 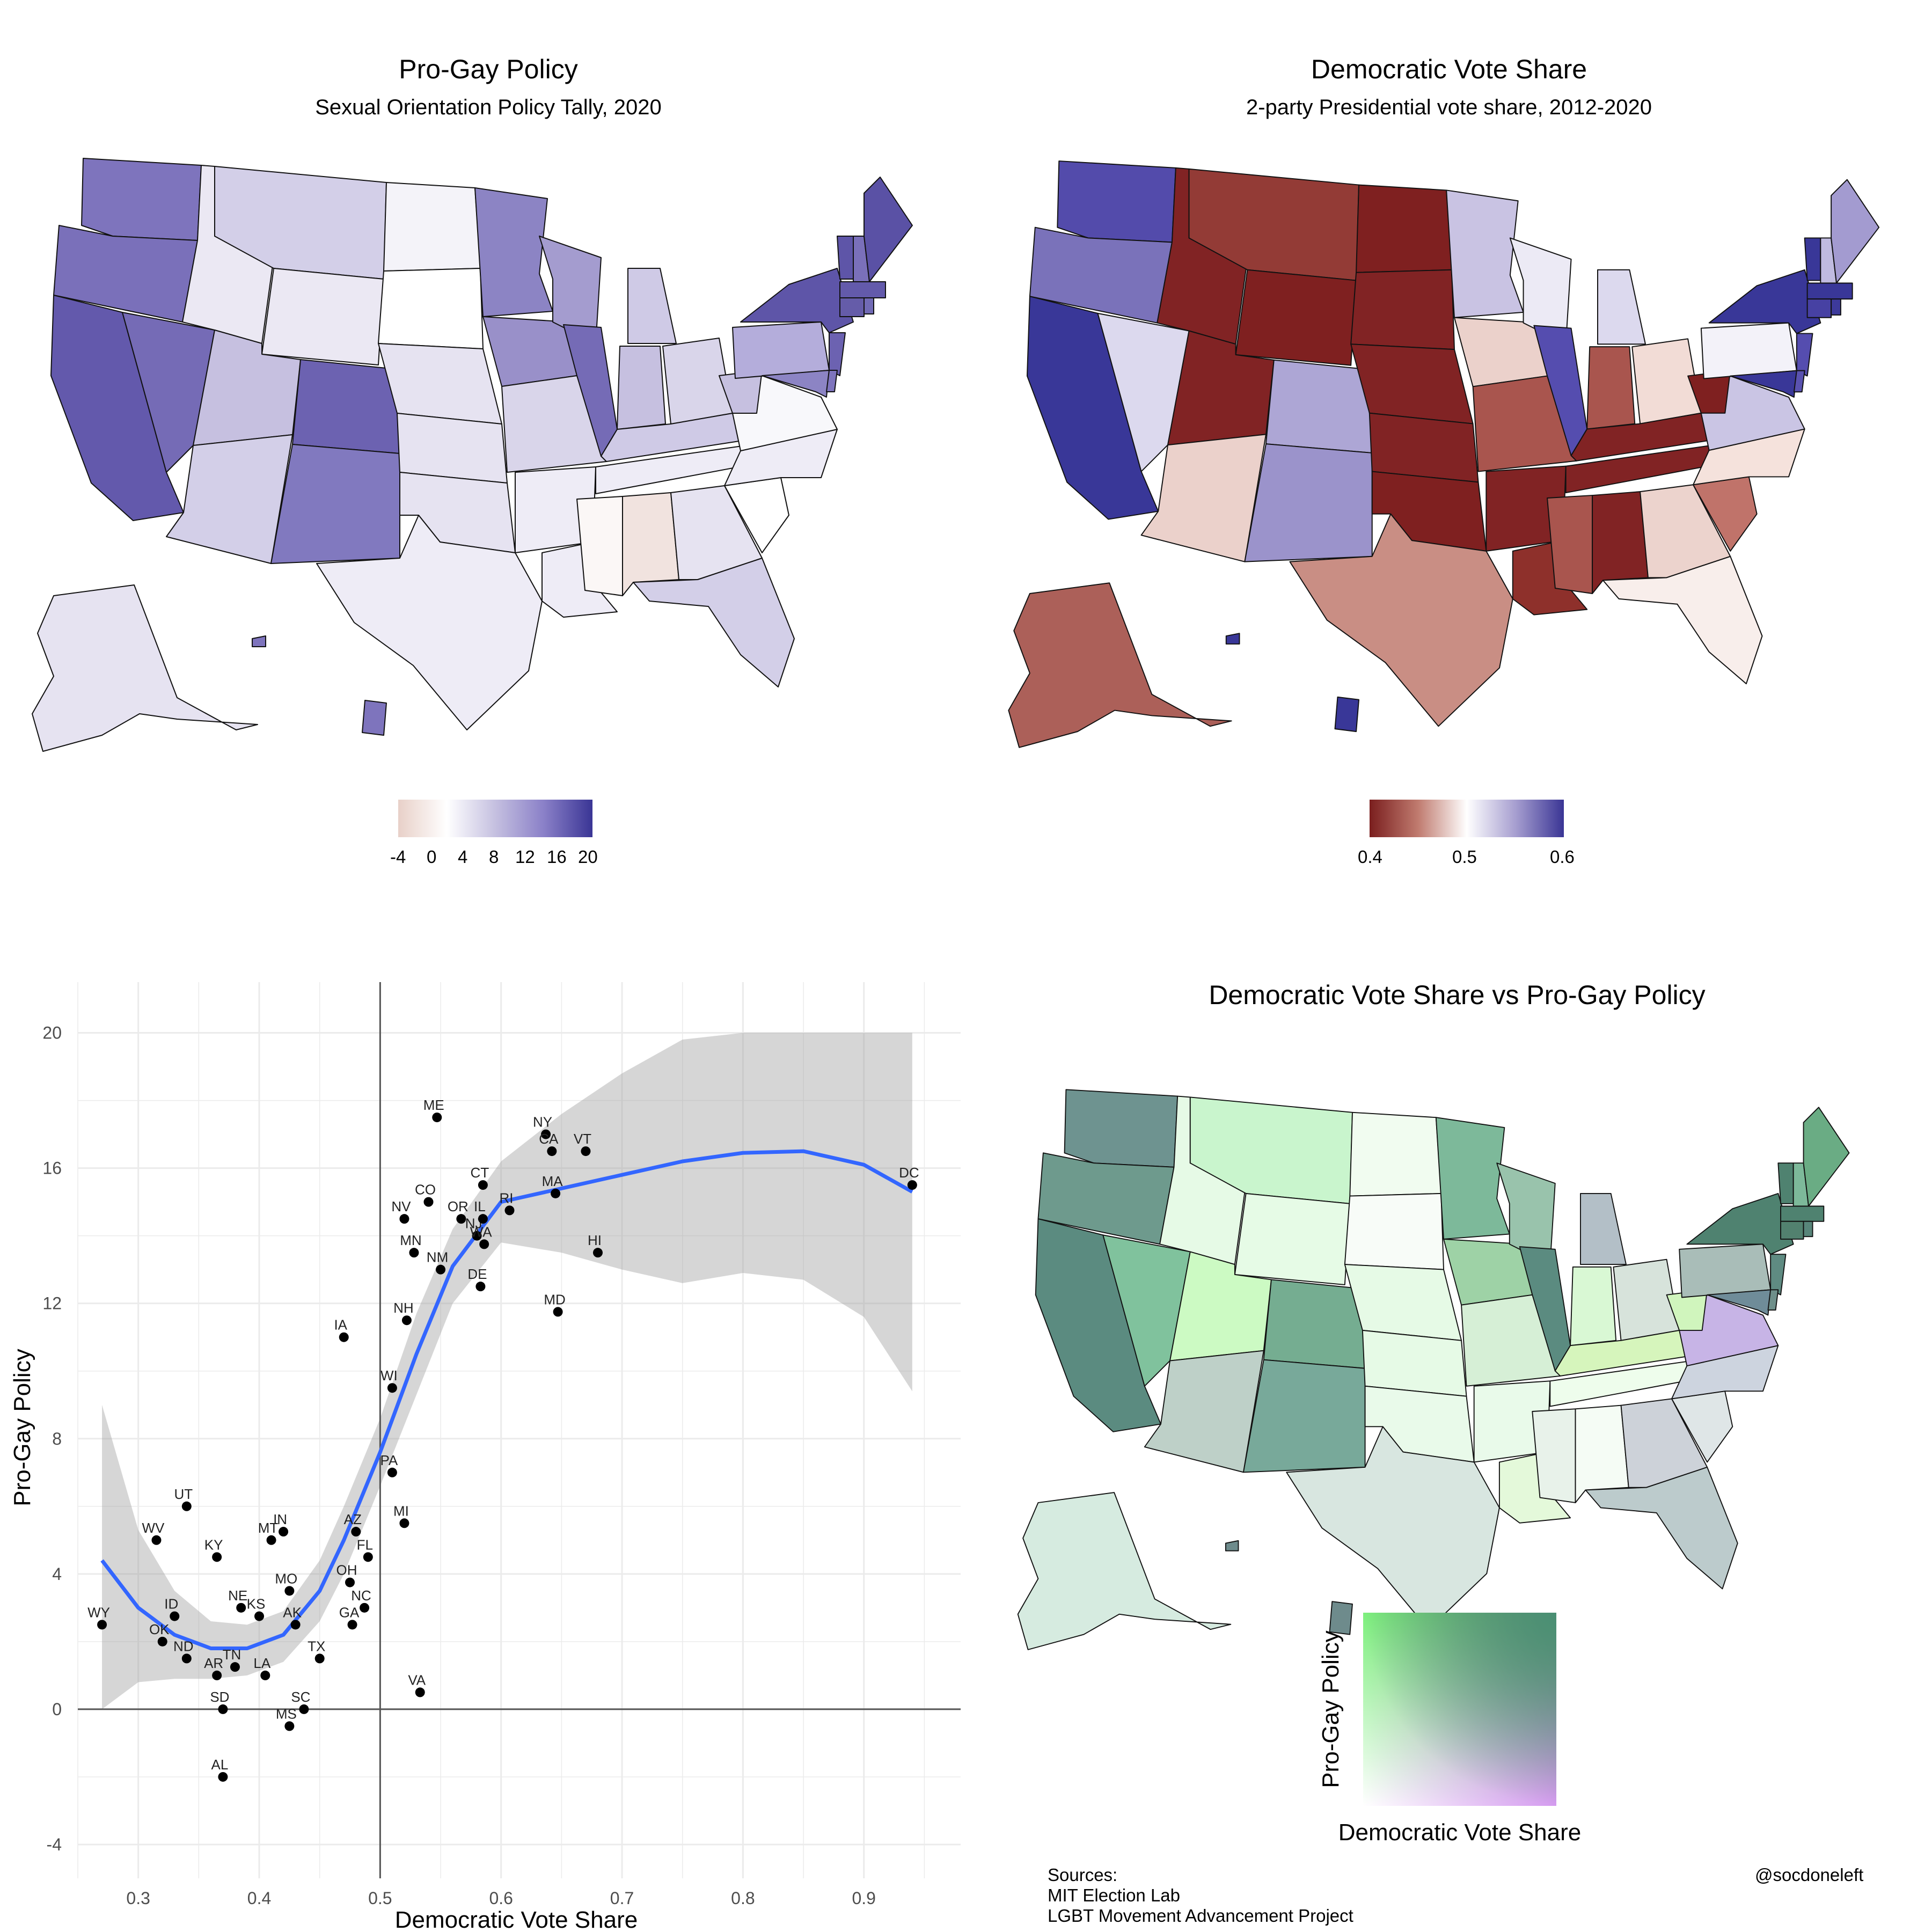 What do you see at coordinates (356, 1532) in the screenshot?
I see `point-AZ` at bounding box center [356, 1532].